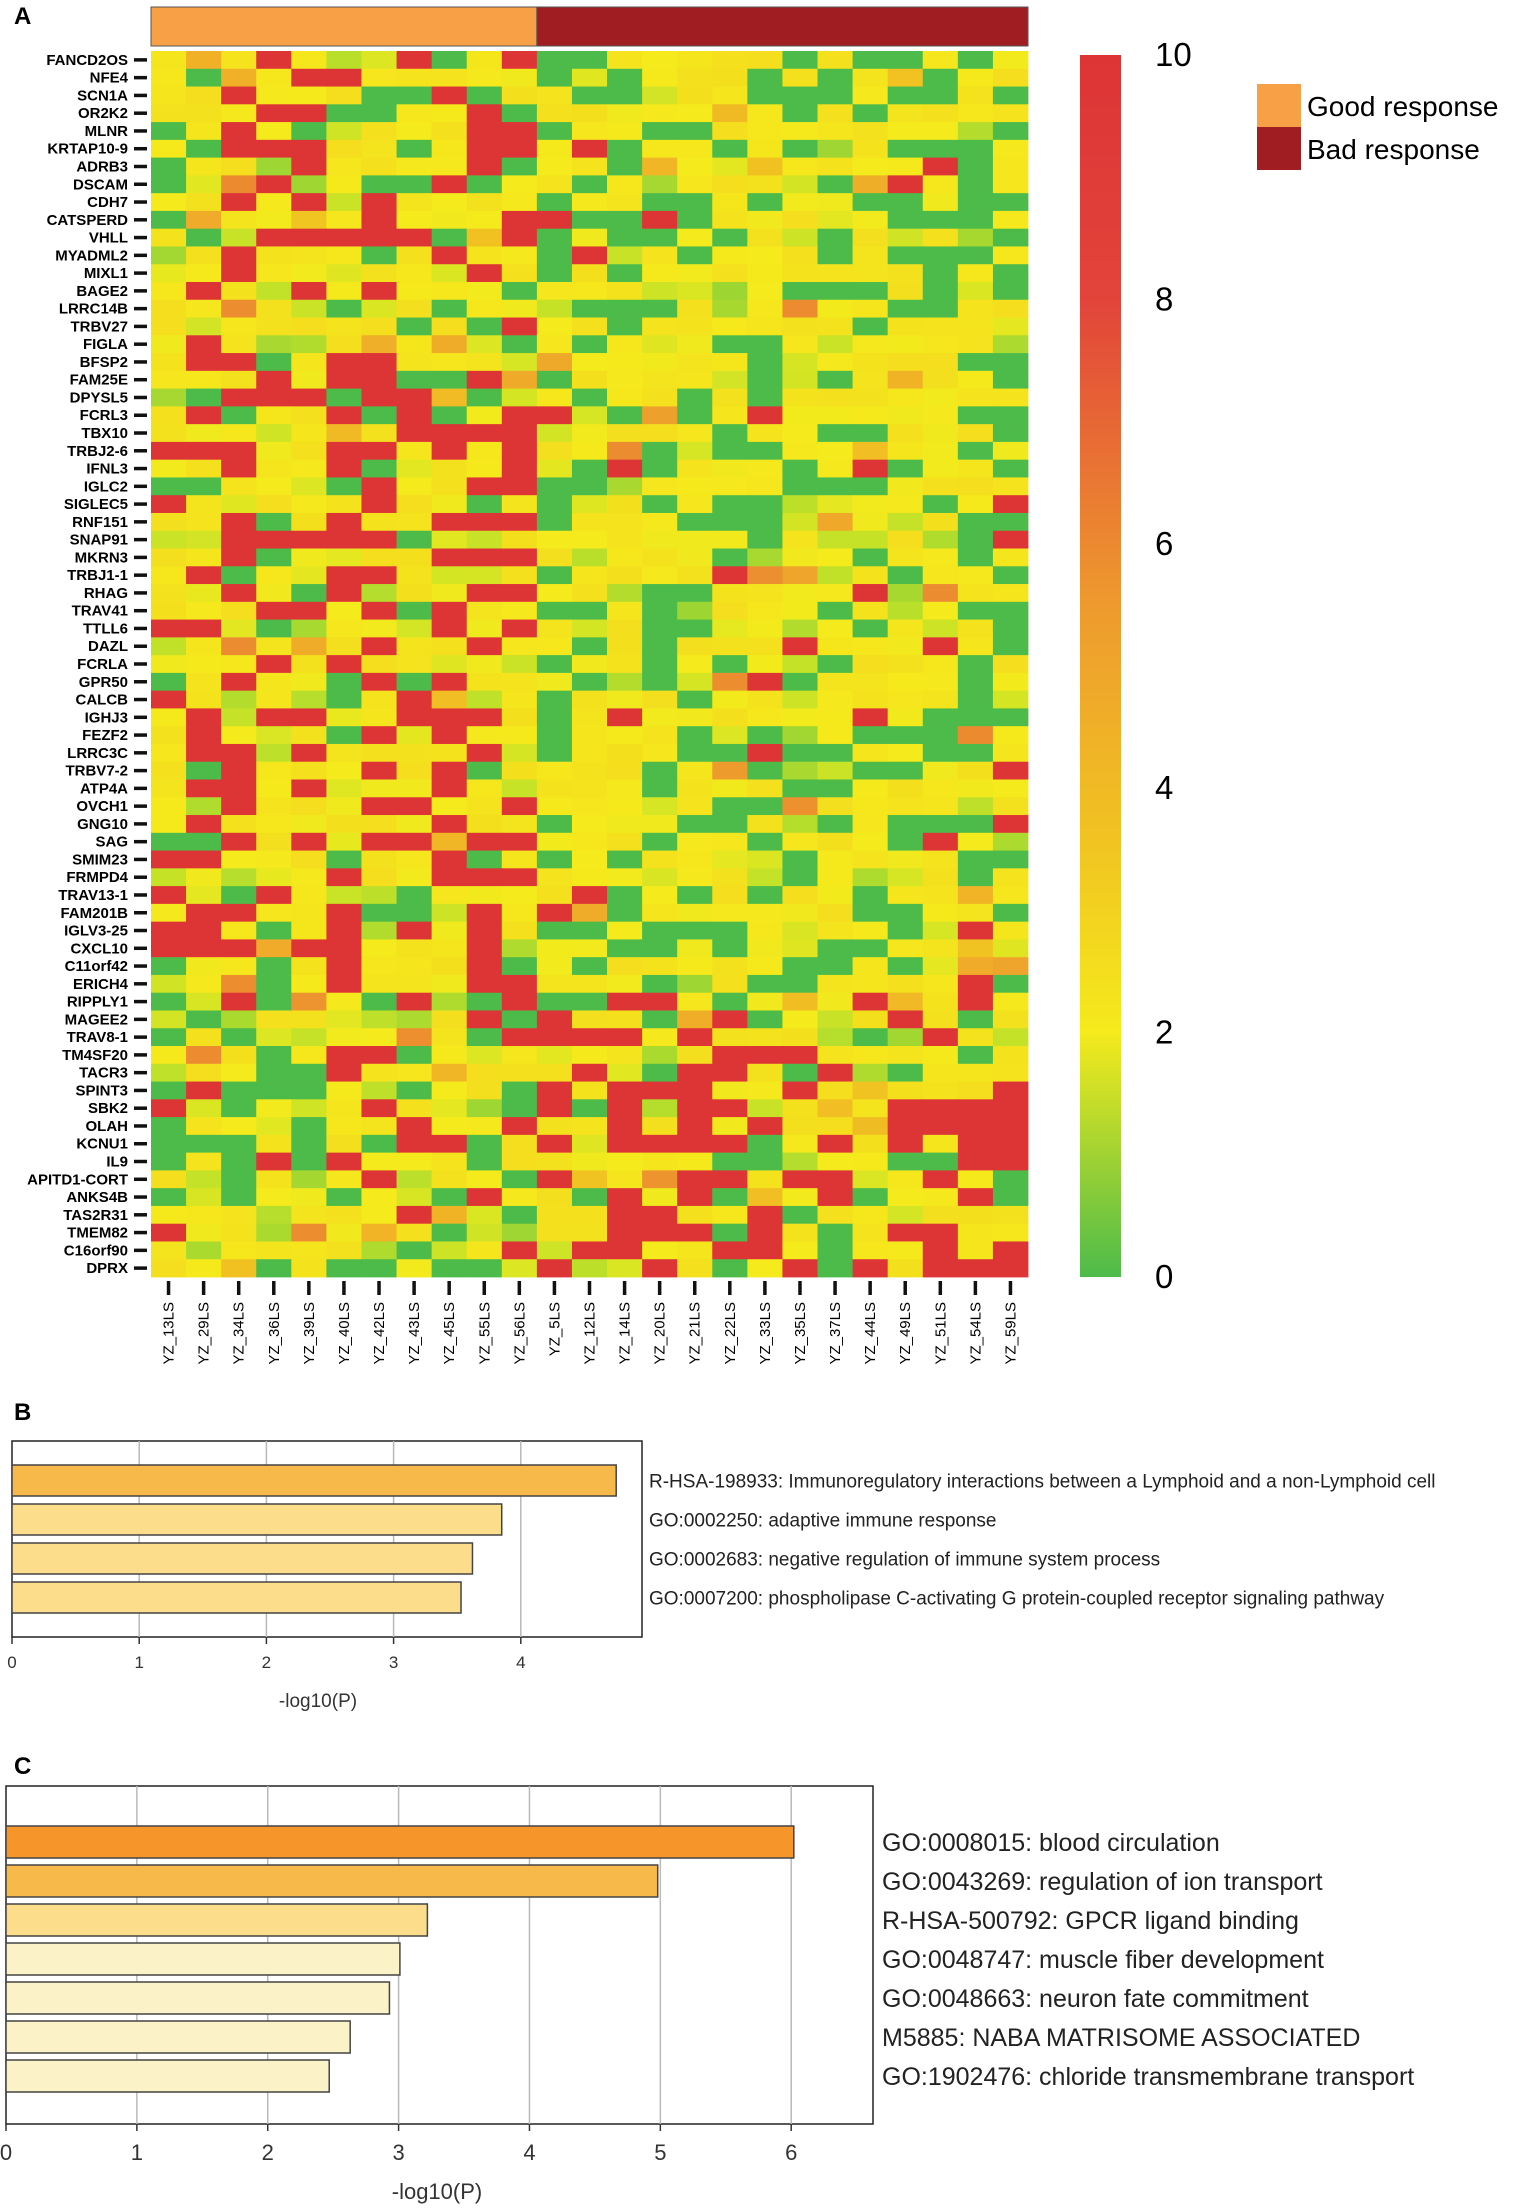 This screenshot has height=2209, width=1535. Describe the element at coordinates (99, 380) in the screenshot. I see `row-label: FAM25E` at that location.